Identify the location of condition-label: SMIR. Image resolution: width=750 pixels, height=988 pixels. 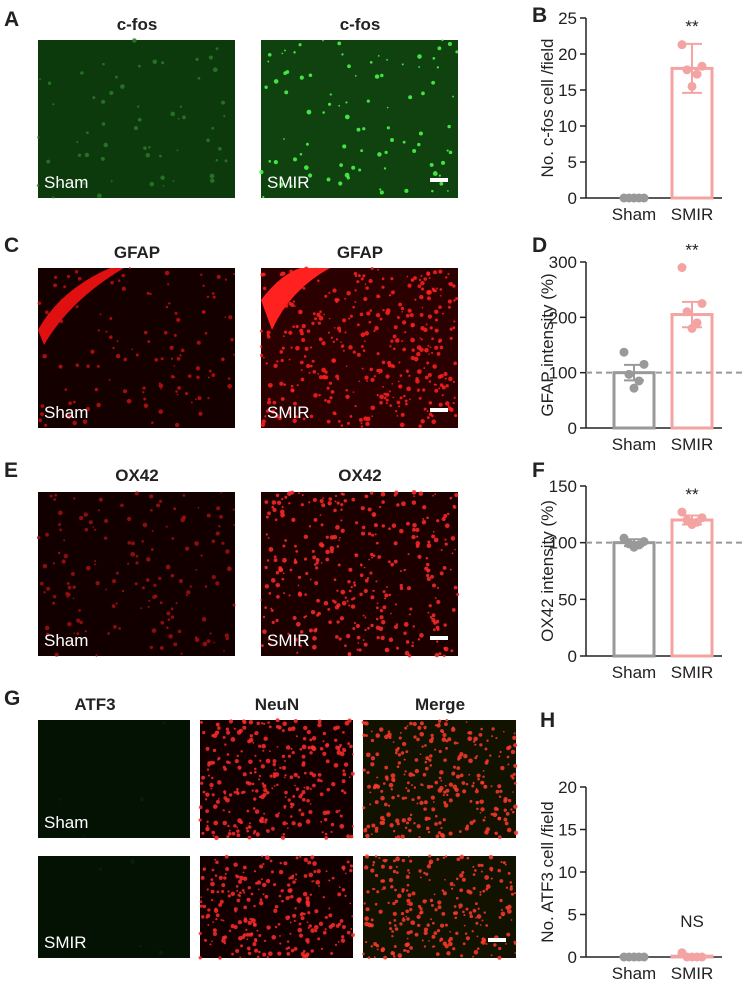
(288, 182).